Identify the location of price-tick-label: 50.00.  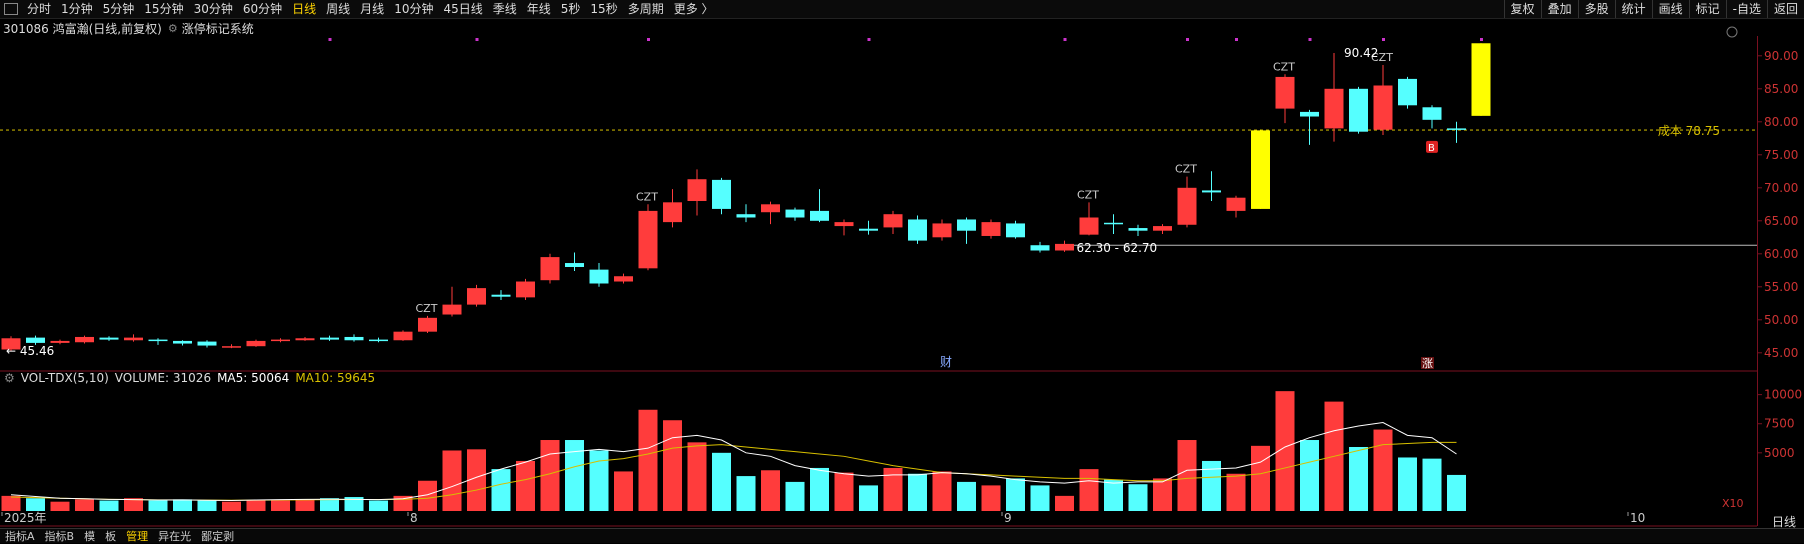
(1781, 320).